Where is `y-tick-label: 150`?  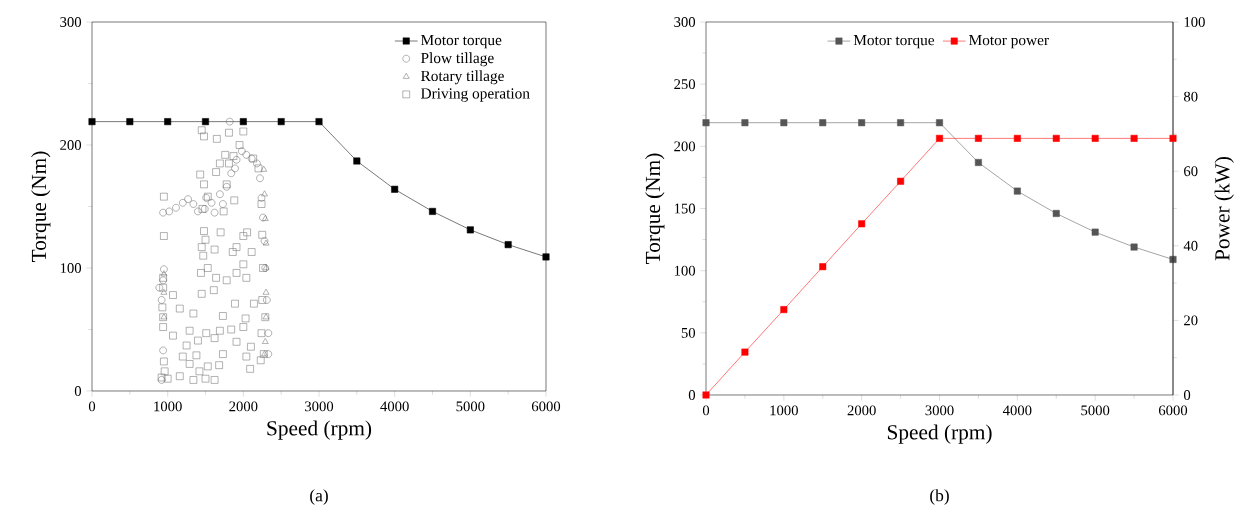 y-tick-label: 150 is located at coordinates (685, 208).